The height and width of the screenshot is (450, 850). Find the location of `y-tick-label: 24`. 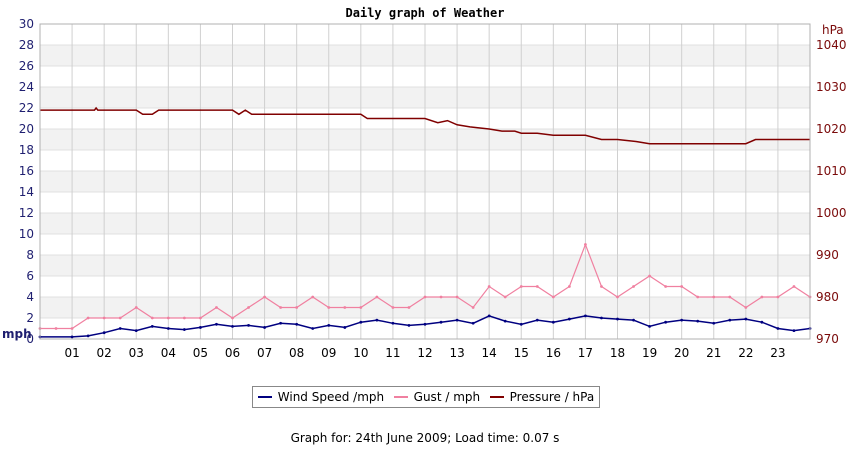

y-tick-label: 24 is located at coordinates (26, 87).